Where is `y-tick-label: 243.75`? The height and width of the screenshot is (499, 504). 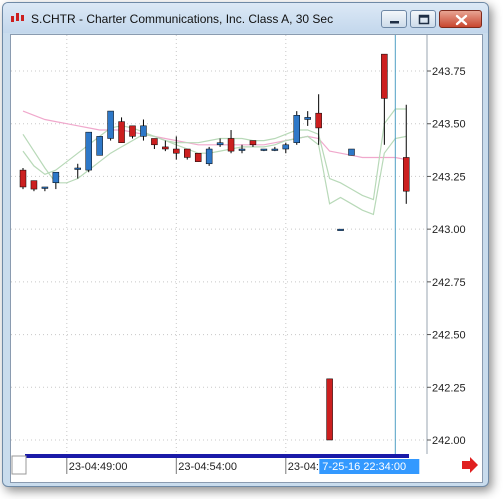
y-tick-label: 243.75 is located at coordinates (449, 72).